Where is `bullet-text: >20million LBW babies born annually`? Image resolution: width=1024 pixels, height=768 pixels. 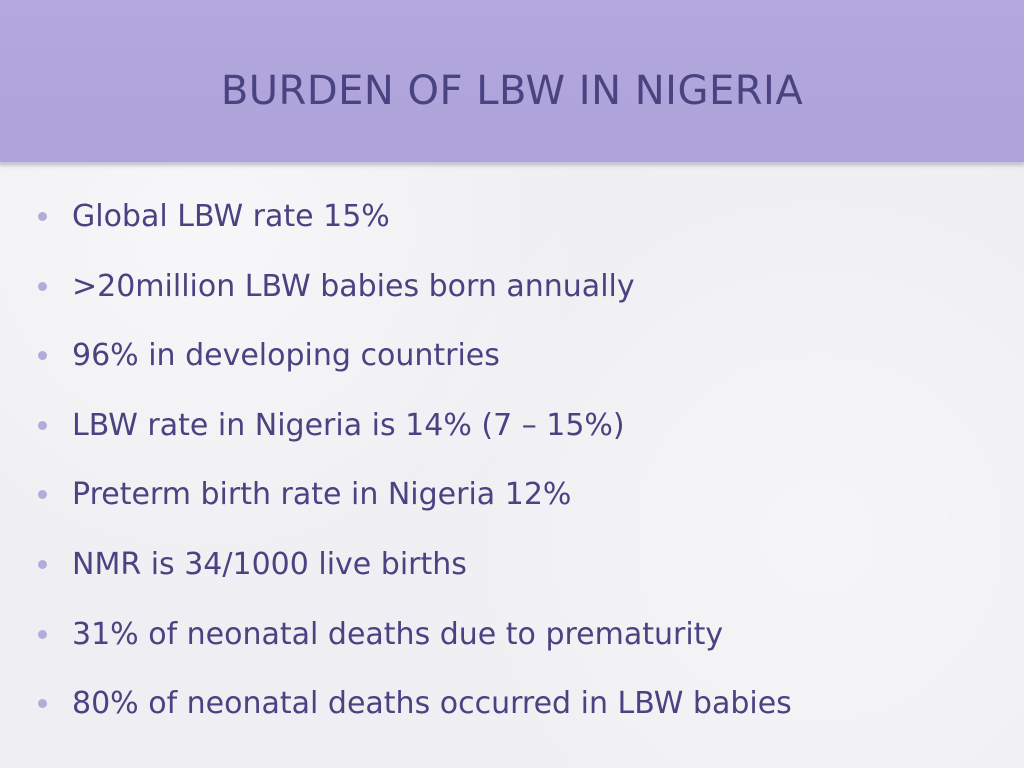 bullet-text: >20million LBW babies born annually is located at coordinates (353, 286).